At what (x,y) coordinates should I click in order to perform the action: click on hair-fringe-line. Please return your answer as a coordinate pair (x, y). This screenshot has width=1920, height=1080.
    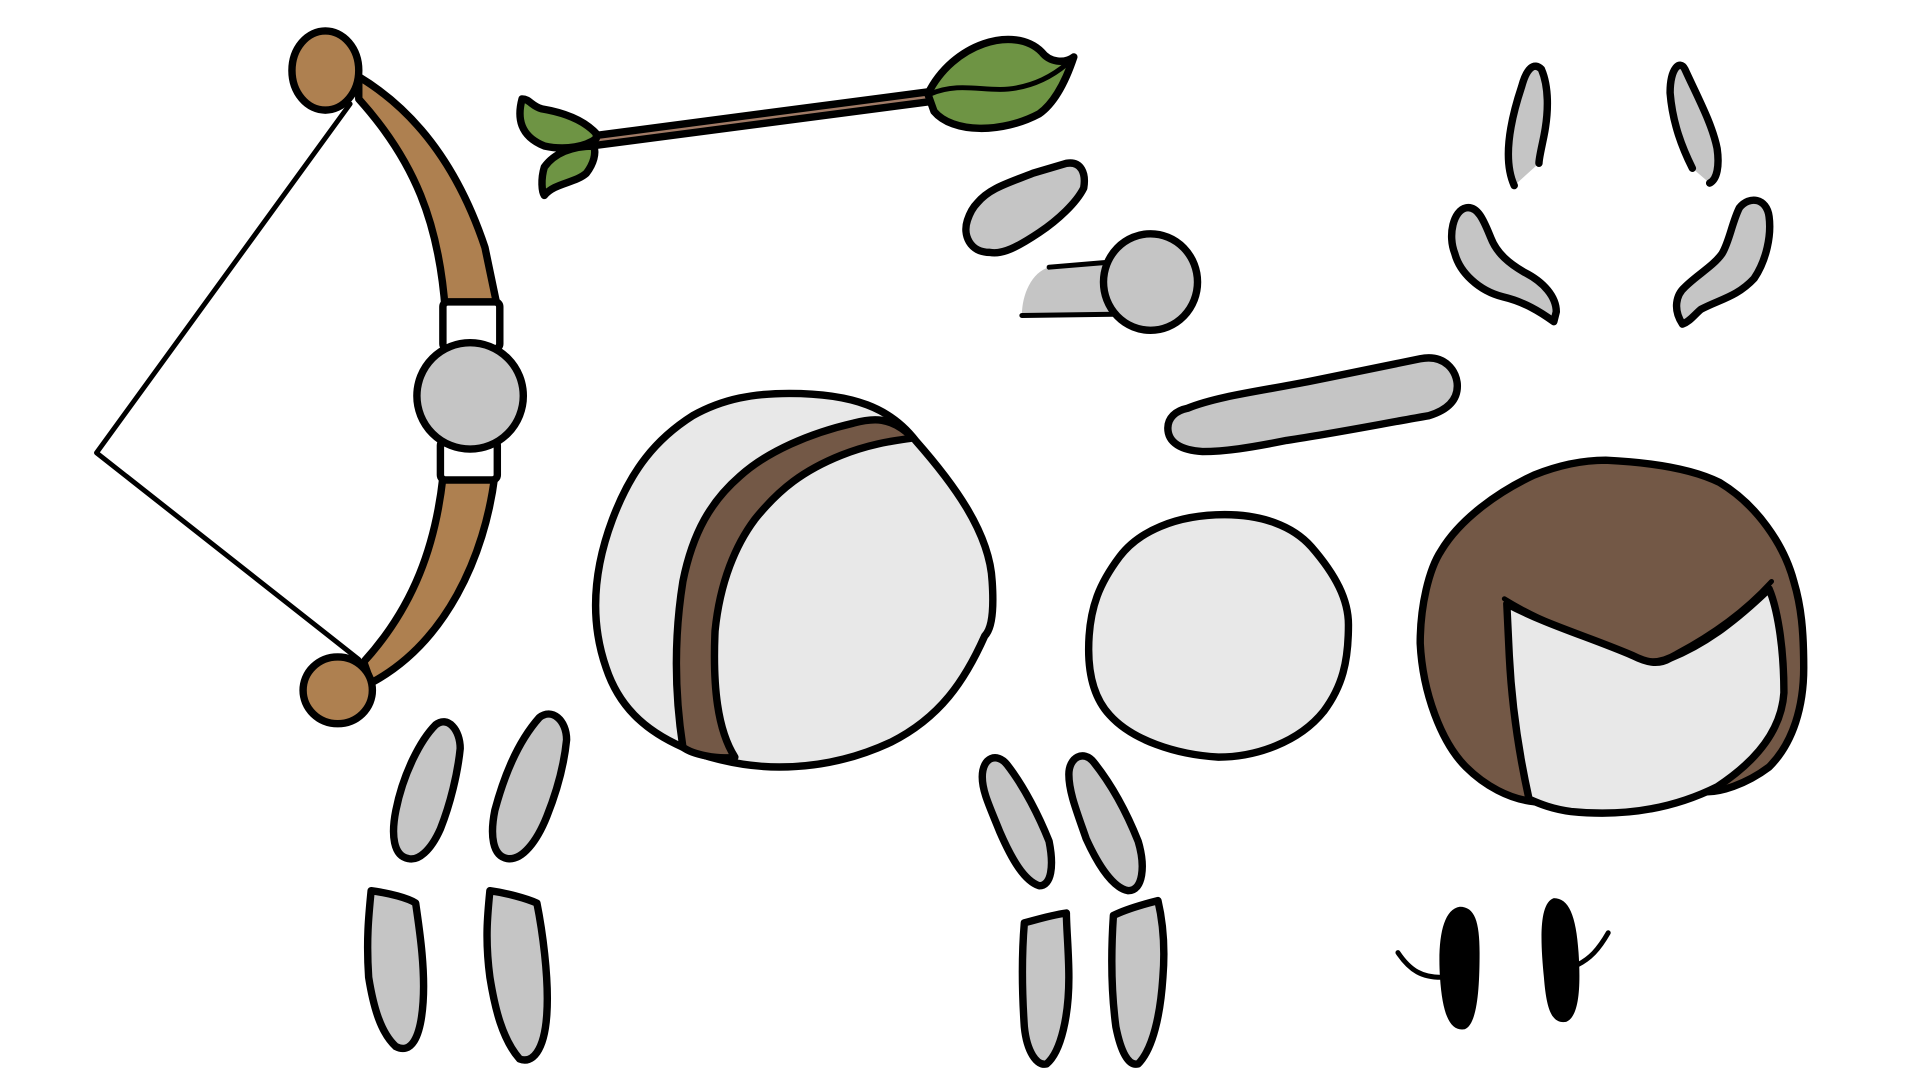
    Looking at the image, I should click on (1638, 621).